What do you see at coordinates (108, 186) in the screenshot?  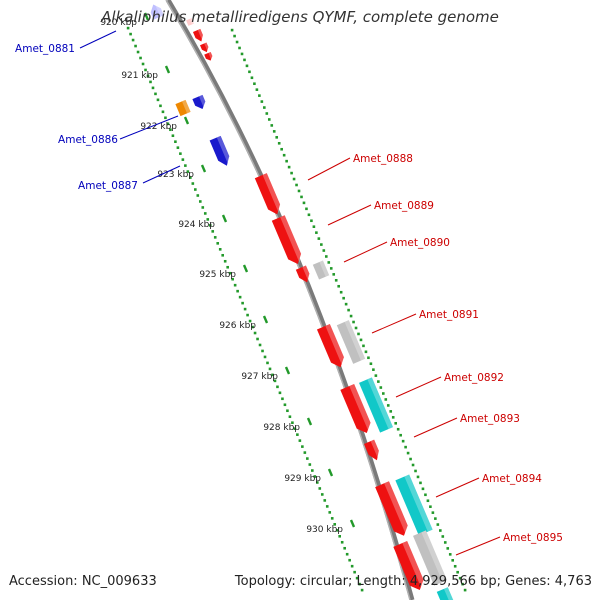 I see `gene-label-reverse: Amet_0887` at bounding box center [108, 186].